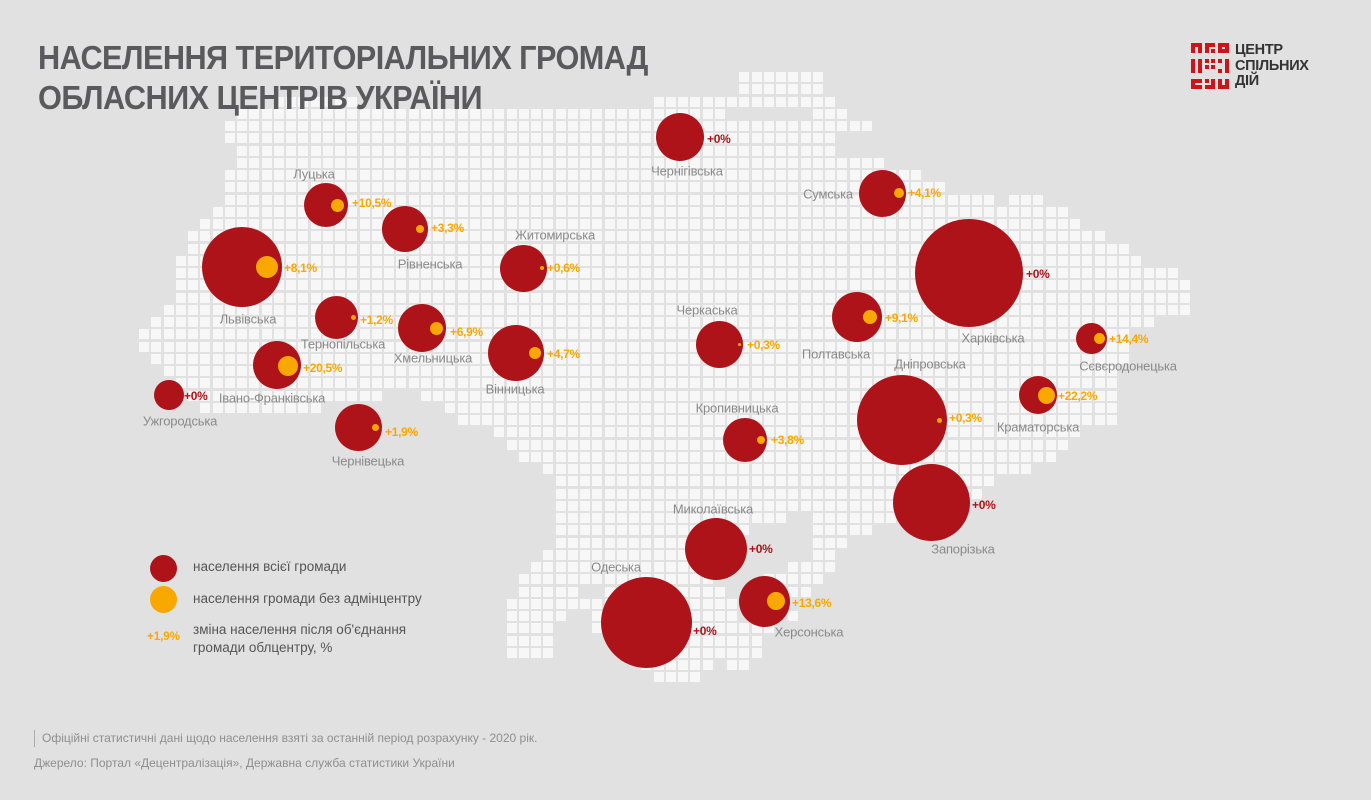  What do you see at coordinates (430, 264) in the screenshot?
I see `community-name-label: Рівненська` at bounding box center [430, 264].